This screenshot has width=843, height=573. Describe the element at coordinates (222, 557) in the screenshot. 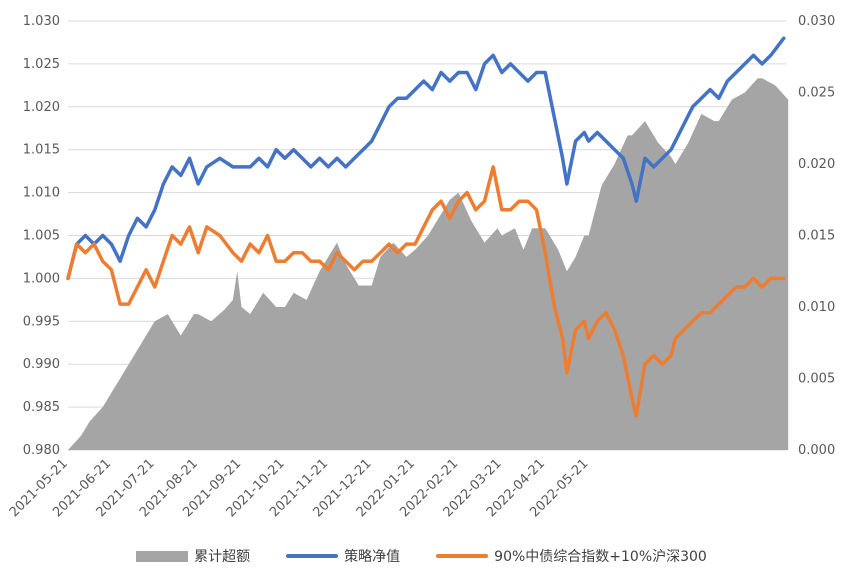

I see `legend-label-excess: 累计超额` at that location.